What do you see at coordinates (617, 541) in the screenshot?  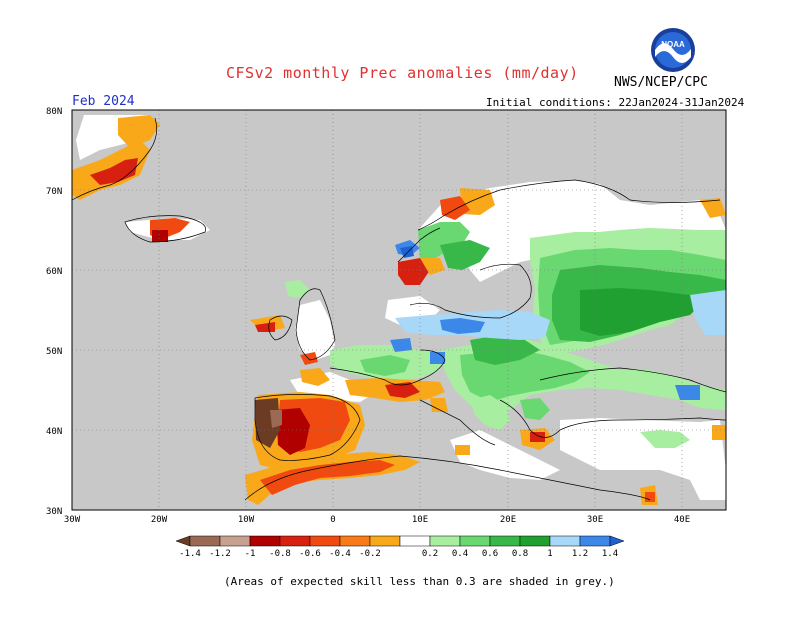 I see `colorbar-arrow-high` at bounding box center [617, 541].